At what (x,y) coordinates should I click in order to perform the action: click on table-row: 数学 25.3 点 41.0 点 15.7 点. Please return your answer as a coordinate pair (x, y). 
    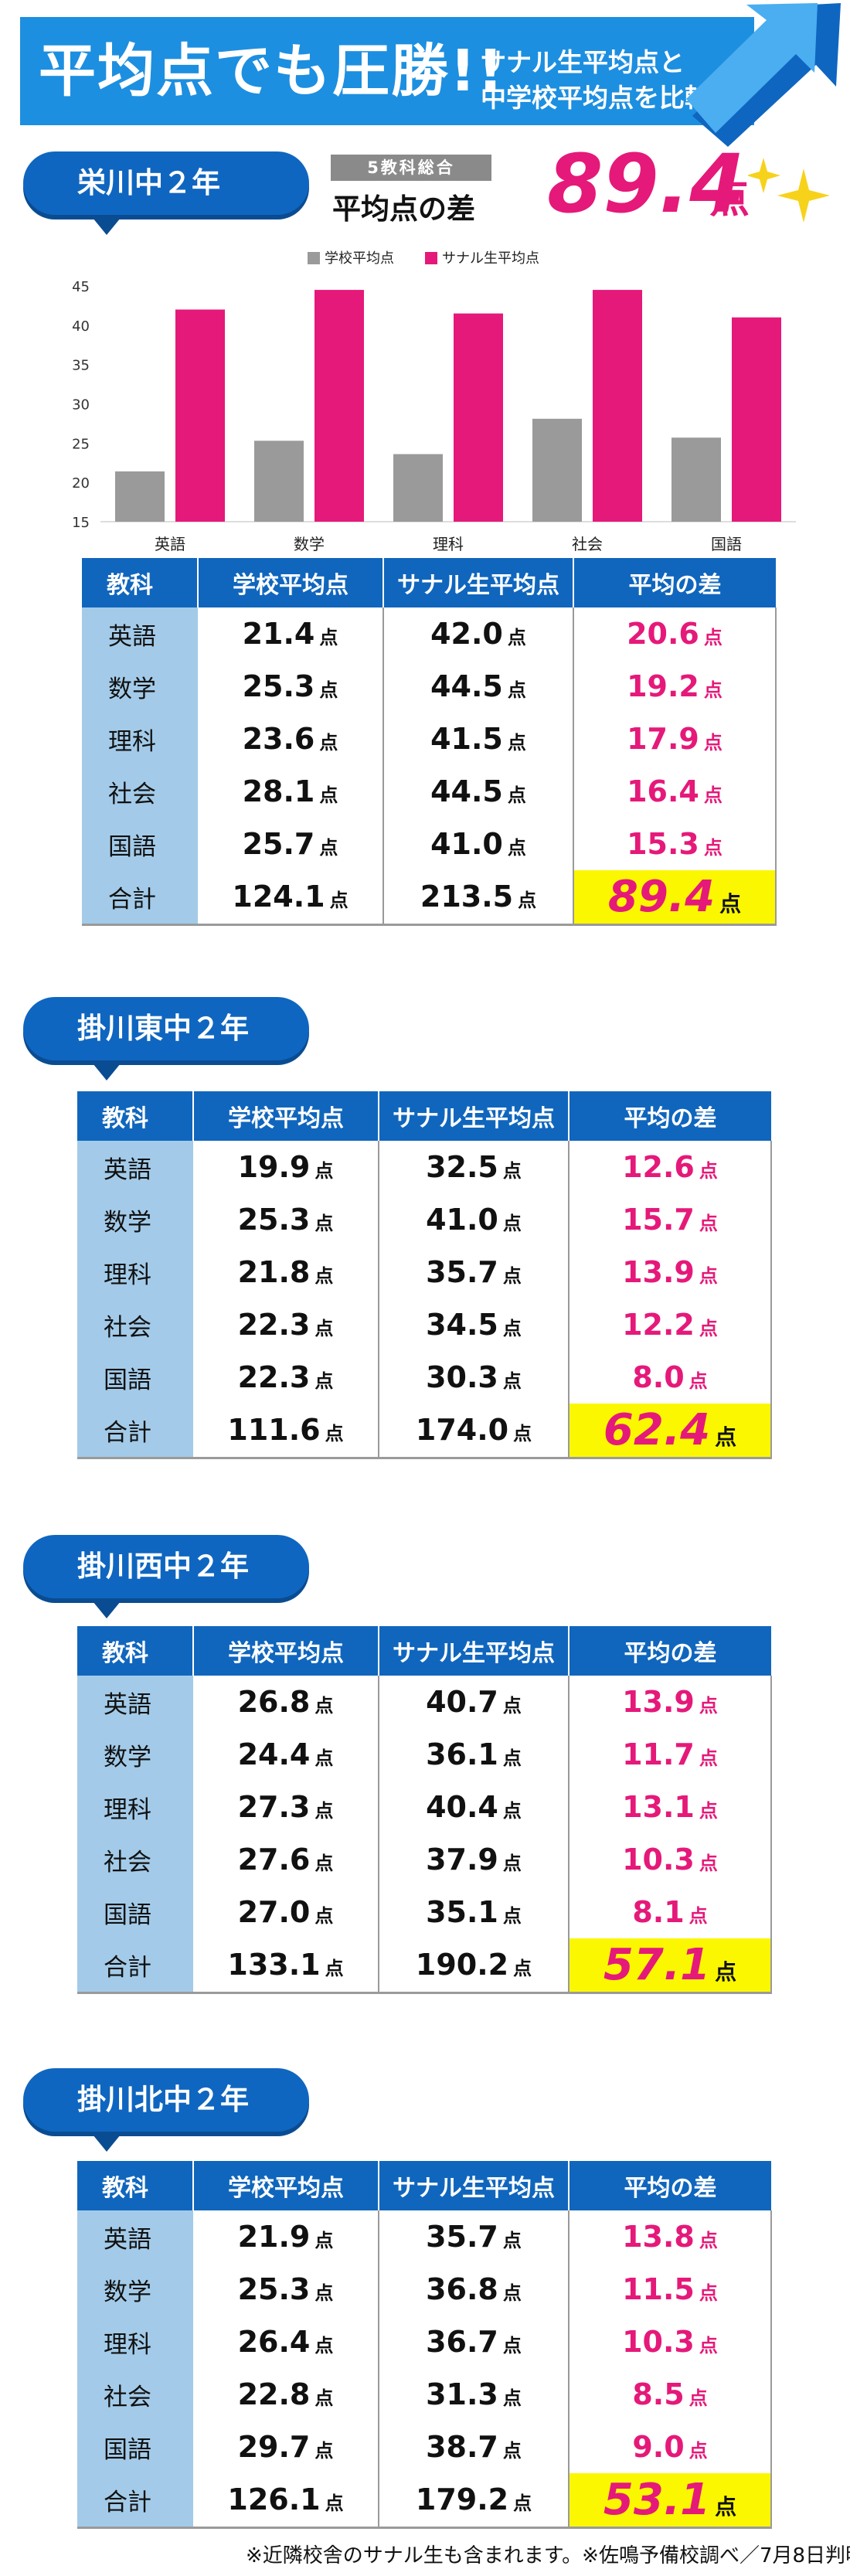
    Looking at the image, I should click on (424, 1219).